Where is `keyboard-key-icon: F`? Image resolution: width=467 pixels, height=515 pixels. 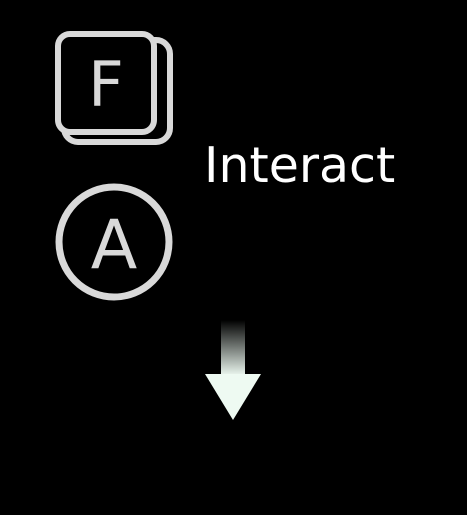 keyboard-key-icon: F is located at coordinates (114, 88).